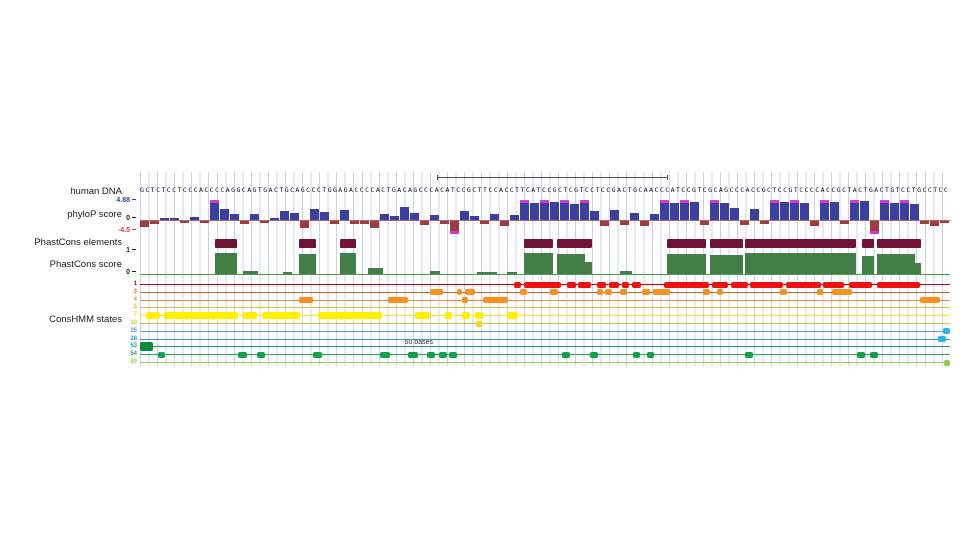 This screenshot has width=960, height=540. Describe the element at coordinates (68, 272) in the screenshot. I see `phastcons-axis-min: 0` at that location.